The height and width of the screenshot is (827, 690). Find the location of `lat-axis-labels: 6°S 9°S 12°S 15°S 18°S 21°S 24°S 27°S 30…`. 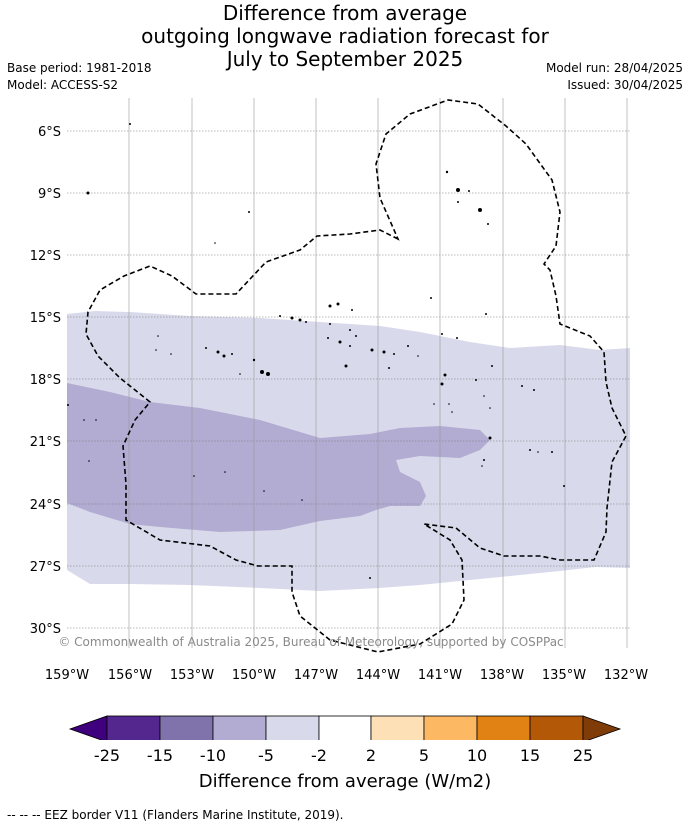

lat-axis-labels: 6°S 9°S 12°S 15°S 18°S 21°S 24°S 27°S 30… is located at coordinates (45, 381).